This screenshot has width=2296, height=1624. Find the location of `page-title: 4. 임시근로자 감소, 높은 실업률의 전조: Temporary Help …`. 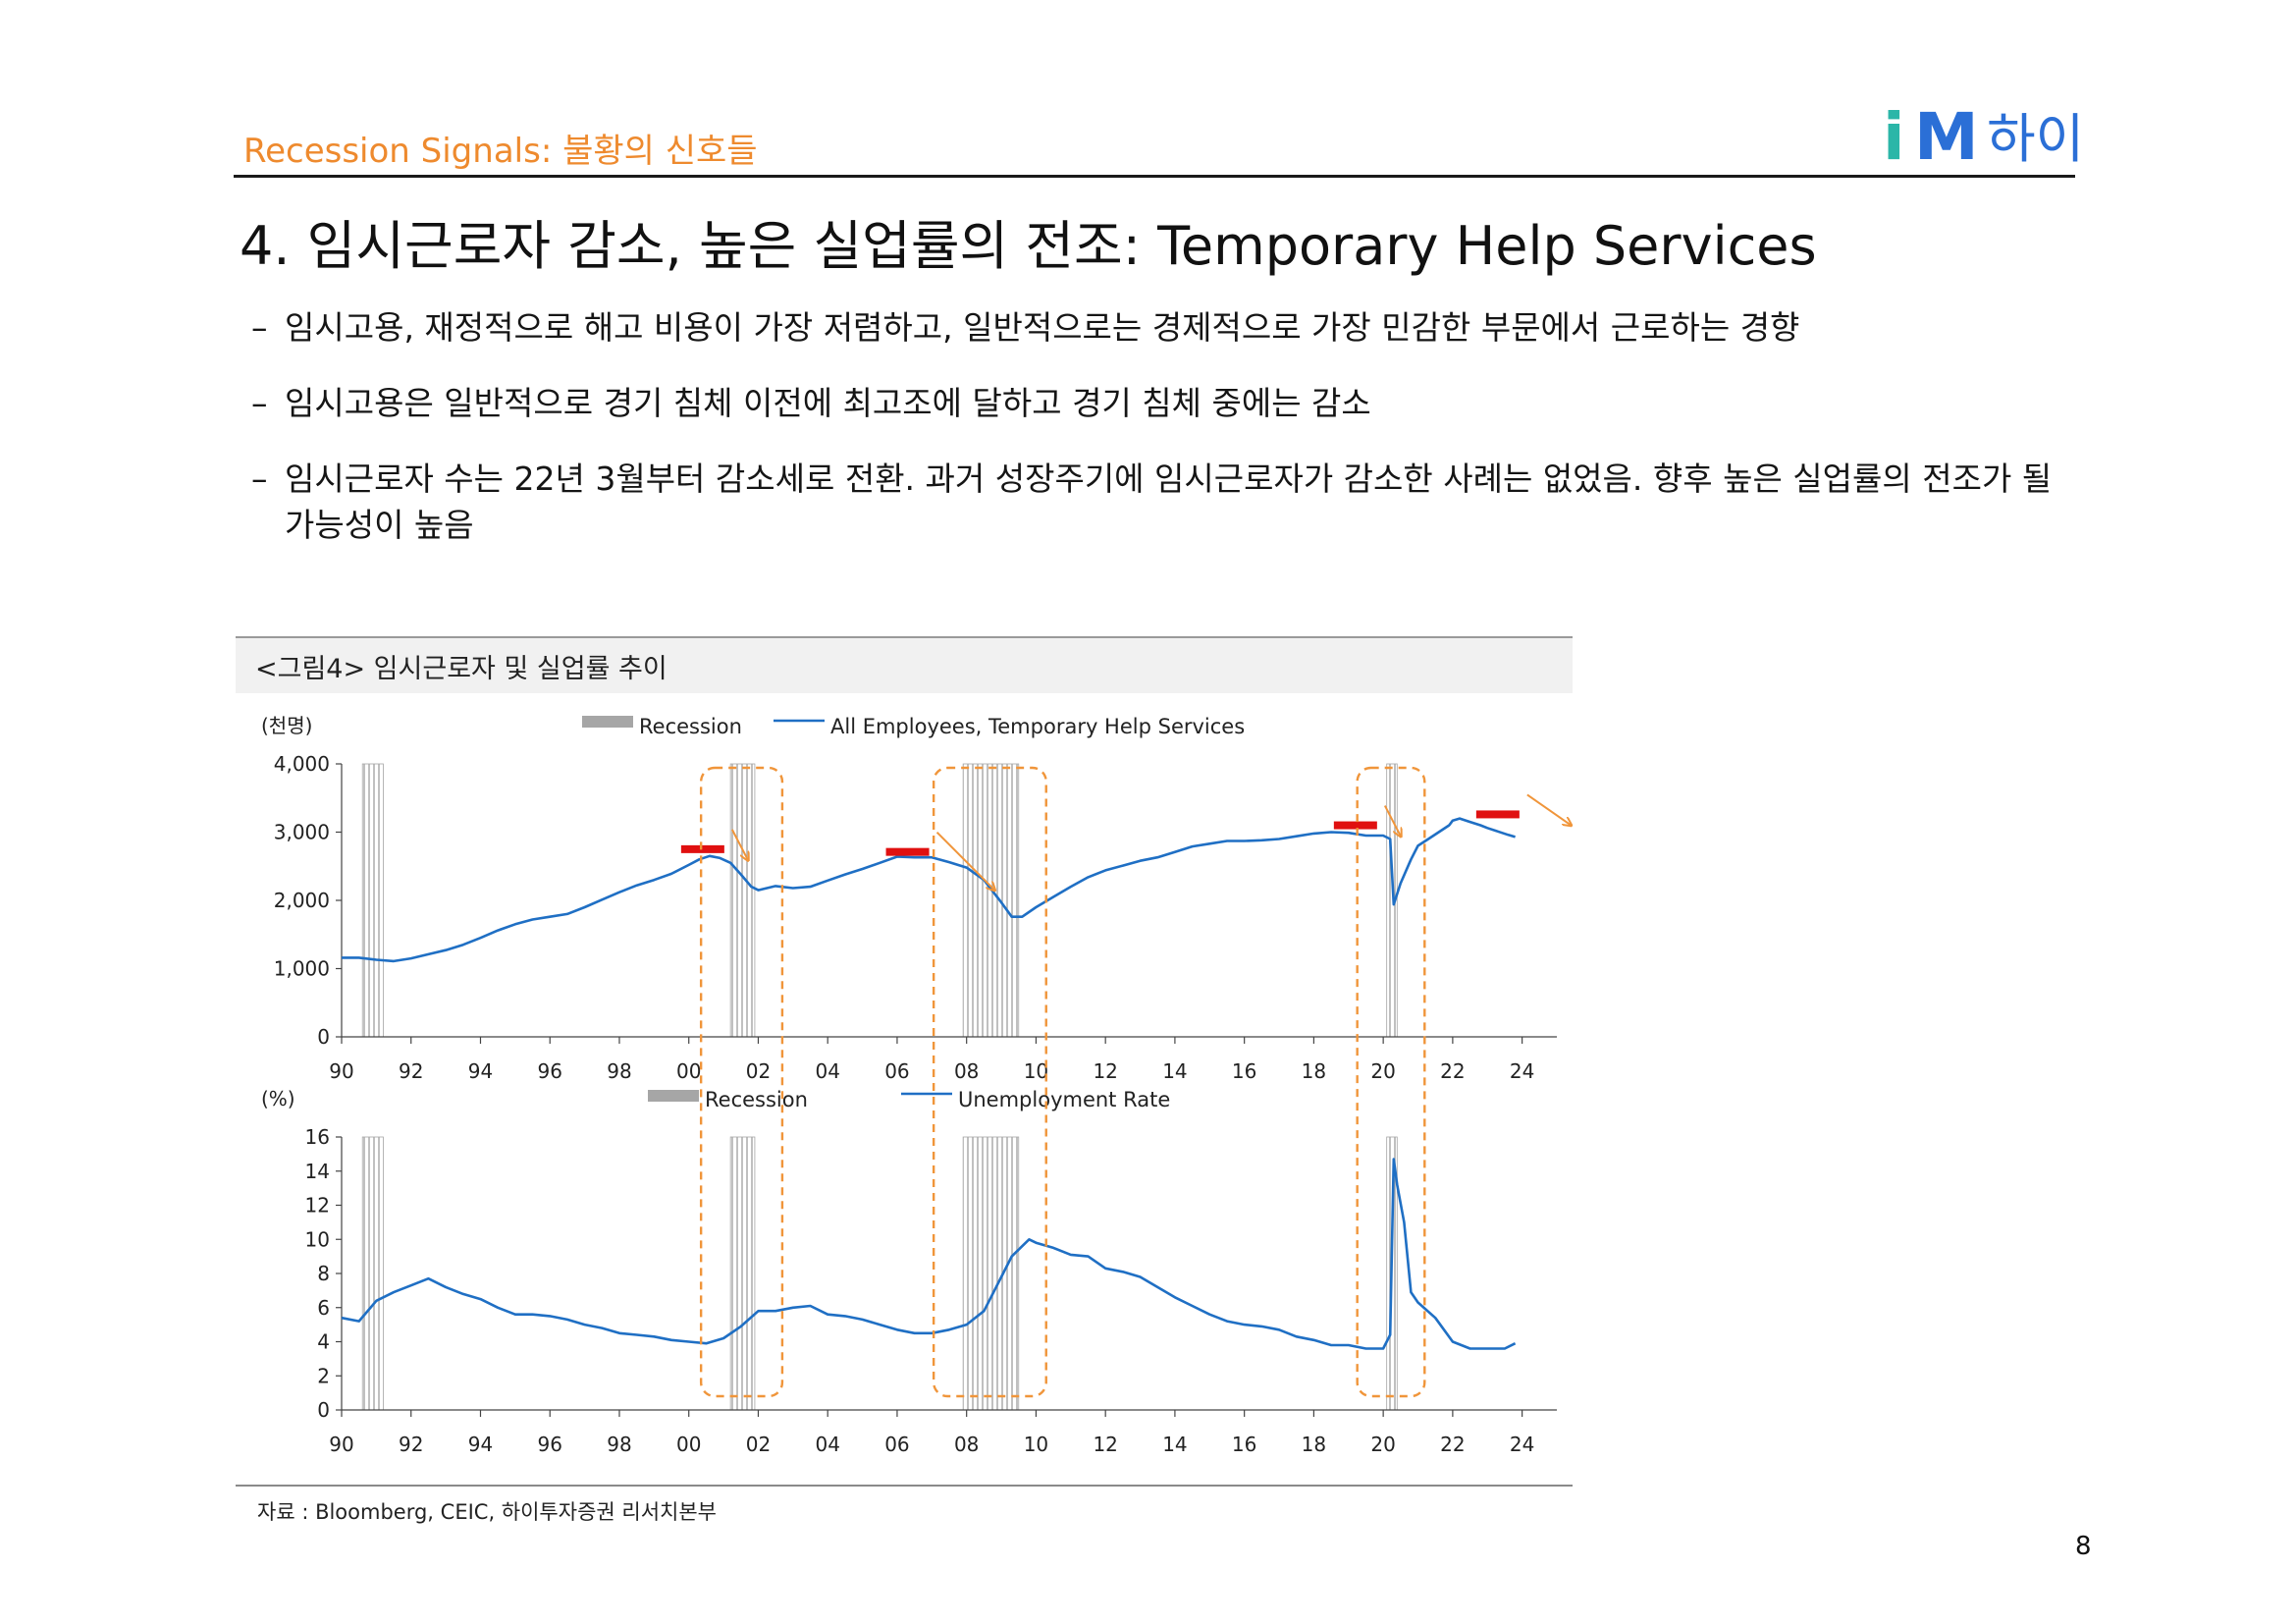

page-title: 4. 임시근로자 감소, 높은 실업률의 전조: Temporary Help … is located at coordinates (1029, 246).